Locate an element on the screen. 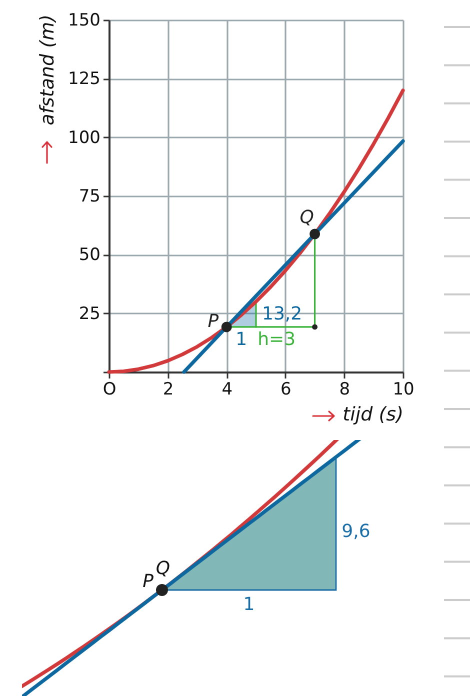 Image resolution: width=470 pixels, height=696 pixels. x-tick-label: 8 is located at coordinates (344, 390).